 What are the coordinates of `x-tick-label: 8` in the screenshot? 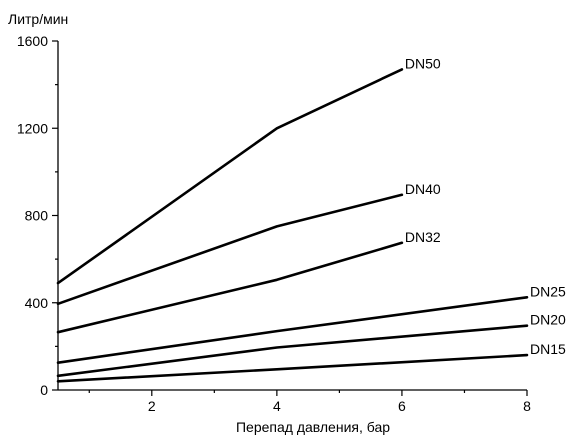 It's located at (527, 406).